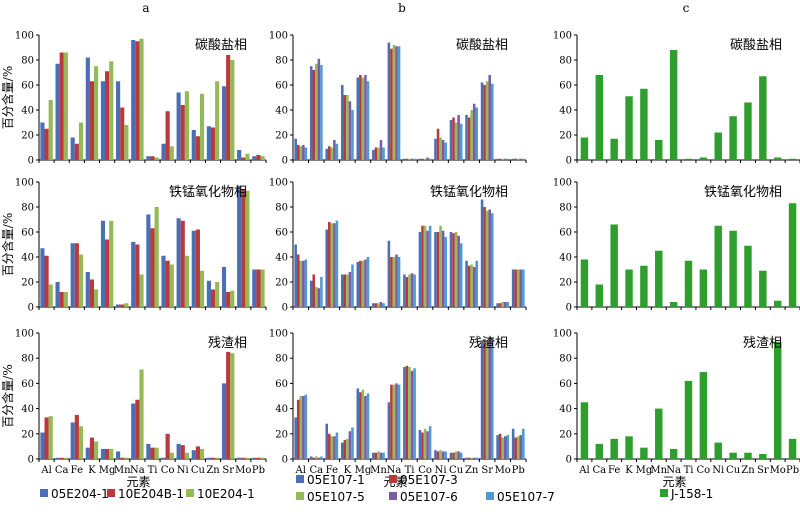 The width and height of the screenshot is (800, 520). I want to click on bar-b-3-05E107-3-Mo, so click(500, 446).